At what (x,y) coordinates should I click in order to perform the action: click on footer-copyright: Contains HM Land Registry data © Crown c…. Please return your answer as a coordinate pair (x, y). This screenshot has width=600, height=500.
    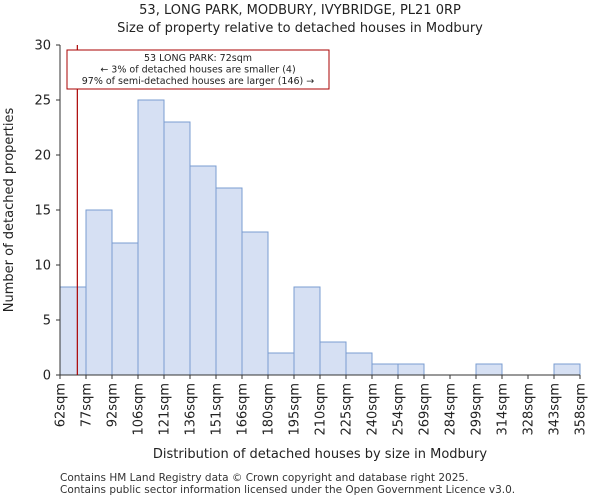
    Looking at the image, I should click on (264, 478).